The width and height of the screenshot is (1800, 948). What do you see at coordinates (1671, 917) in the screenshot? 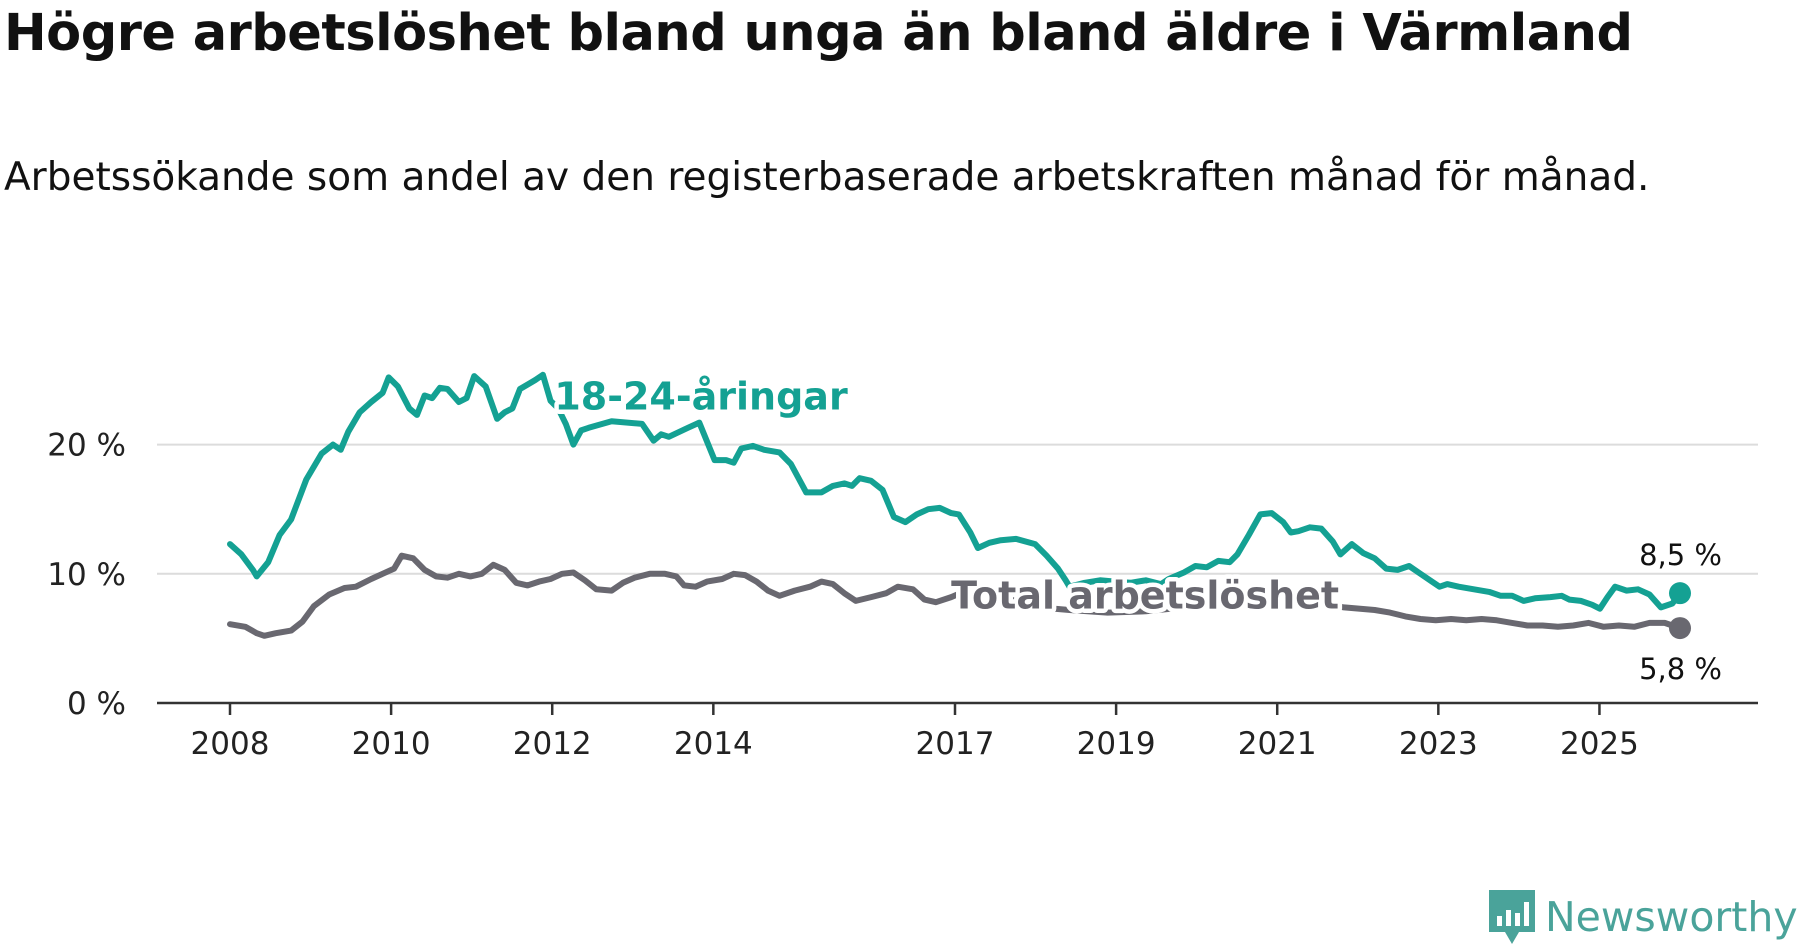
I see `newsworthy-logo-text: Newsworthy` at bounding box center [1671, 917].